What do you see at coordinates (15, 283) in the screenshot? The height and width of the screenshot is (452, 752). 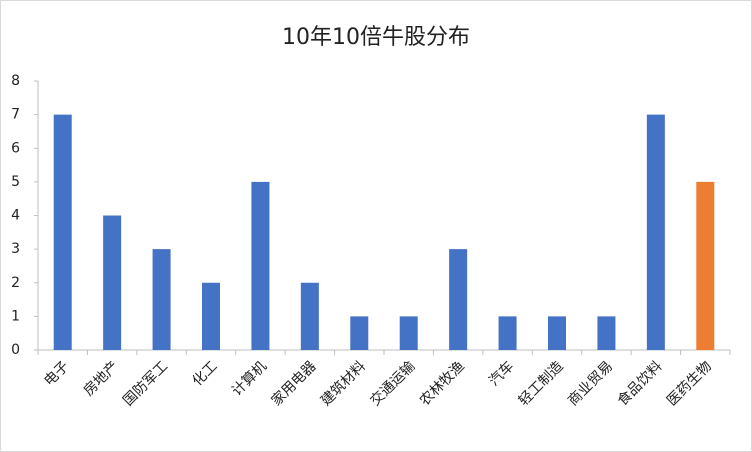 I see `y-tick-label: 2` at bounding box center [15, 283].